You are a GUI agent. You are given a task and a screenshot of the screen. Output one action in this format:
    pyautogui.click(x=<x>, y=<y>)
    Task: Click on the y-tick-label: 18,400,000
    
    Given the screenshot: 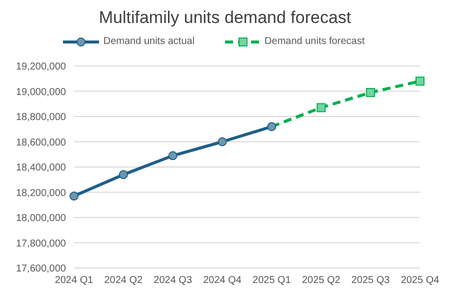 What is the action you would take?
    pyautogui.click(x=41, y=168)
    